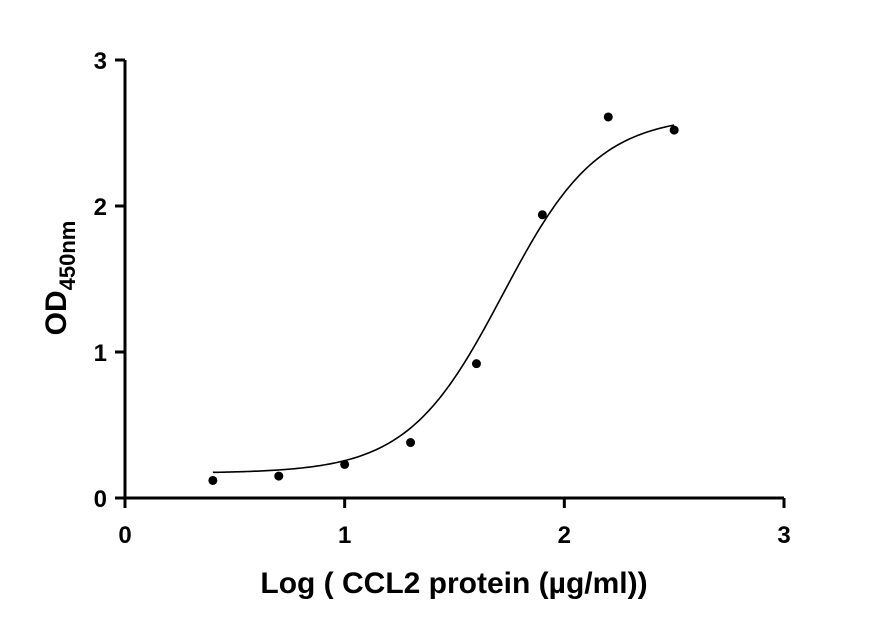 The height and width of the screenshot is (633, 885). Describe the element at coordinates (100, 499) in the screenshot. I see `y-tick-label-0: 0` at that location.